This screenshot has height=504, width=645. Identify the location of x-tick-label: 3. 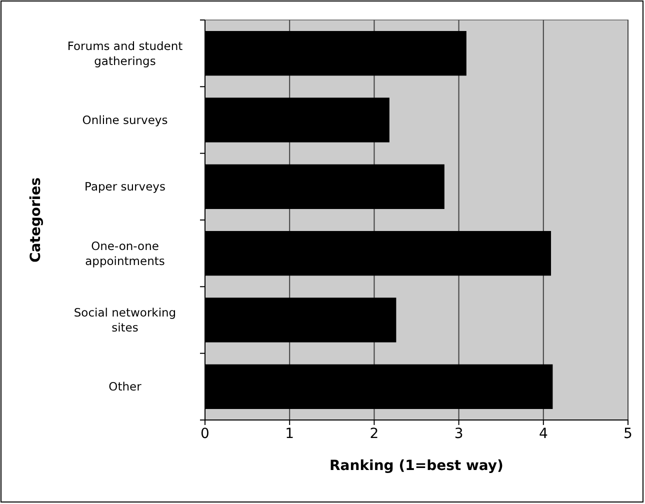
(459, 434).